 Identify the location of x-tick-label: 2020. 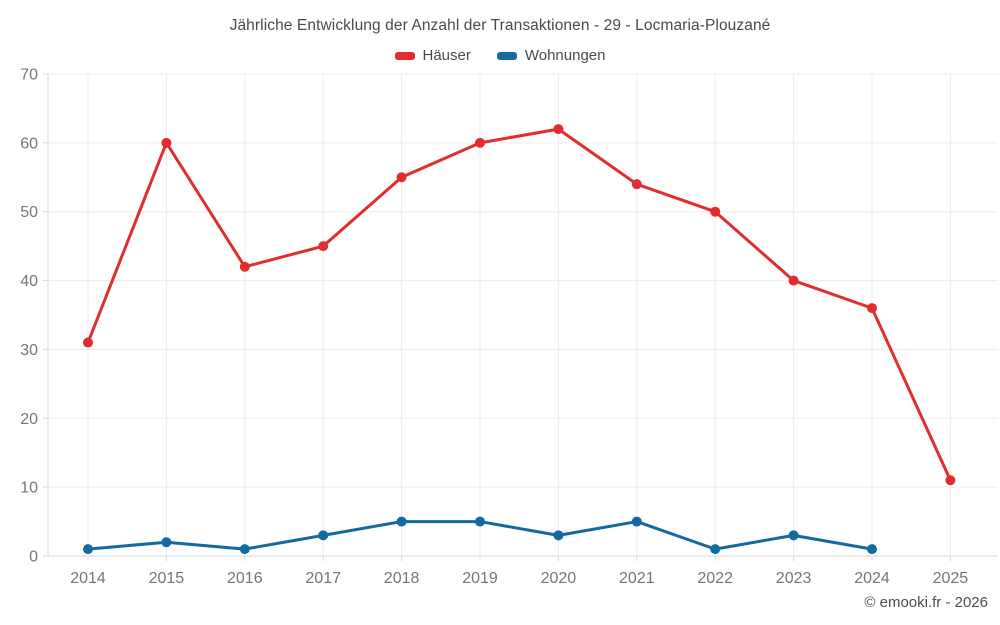
(559, 578).